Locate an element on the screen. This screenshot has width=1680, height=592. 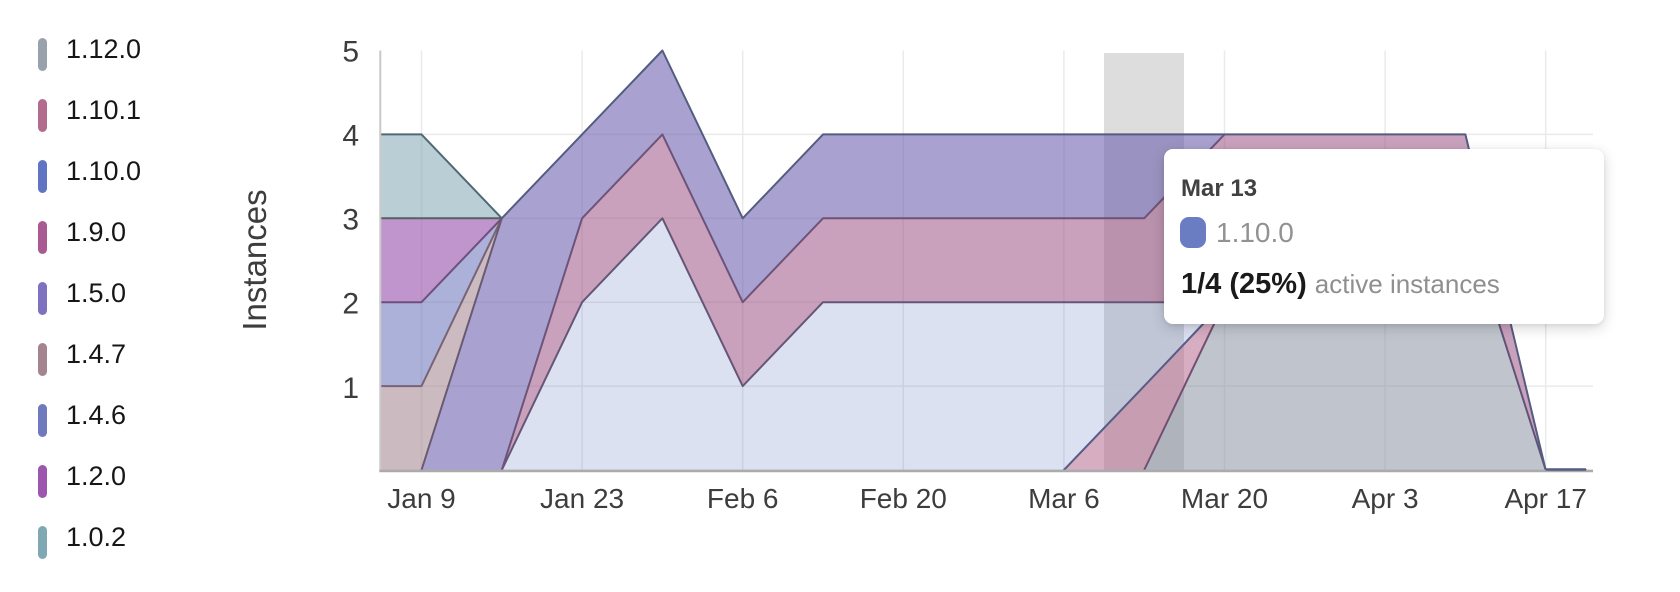
svg-text: Instances is located at coordinates (254, 259).